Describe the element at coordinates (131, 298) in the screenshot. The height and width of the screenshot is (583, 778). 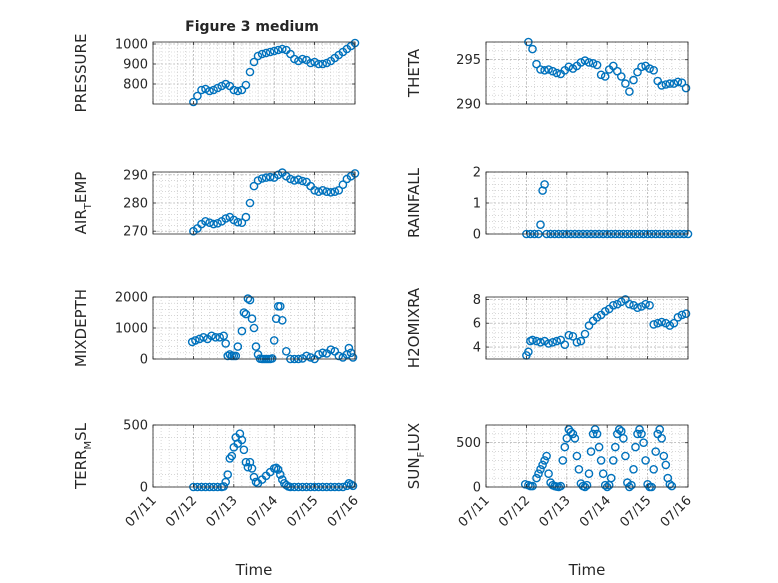
I see `y-tick-label: 2000` at that location.